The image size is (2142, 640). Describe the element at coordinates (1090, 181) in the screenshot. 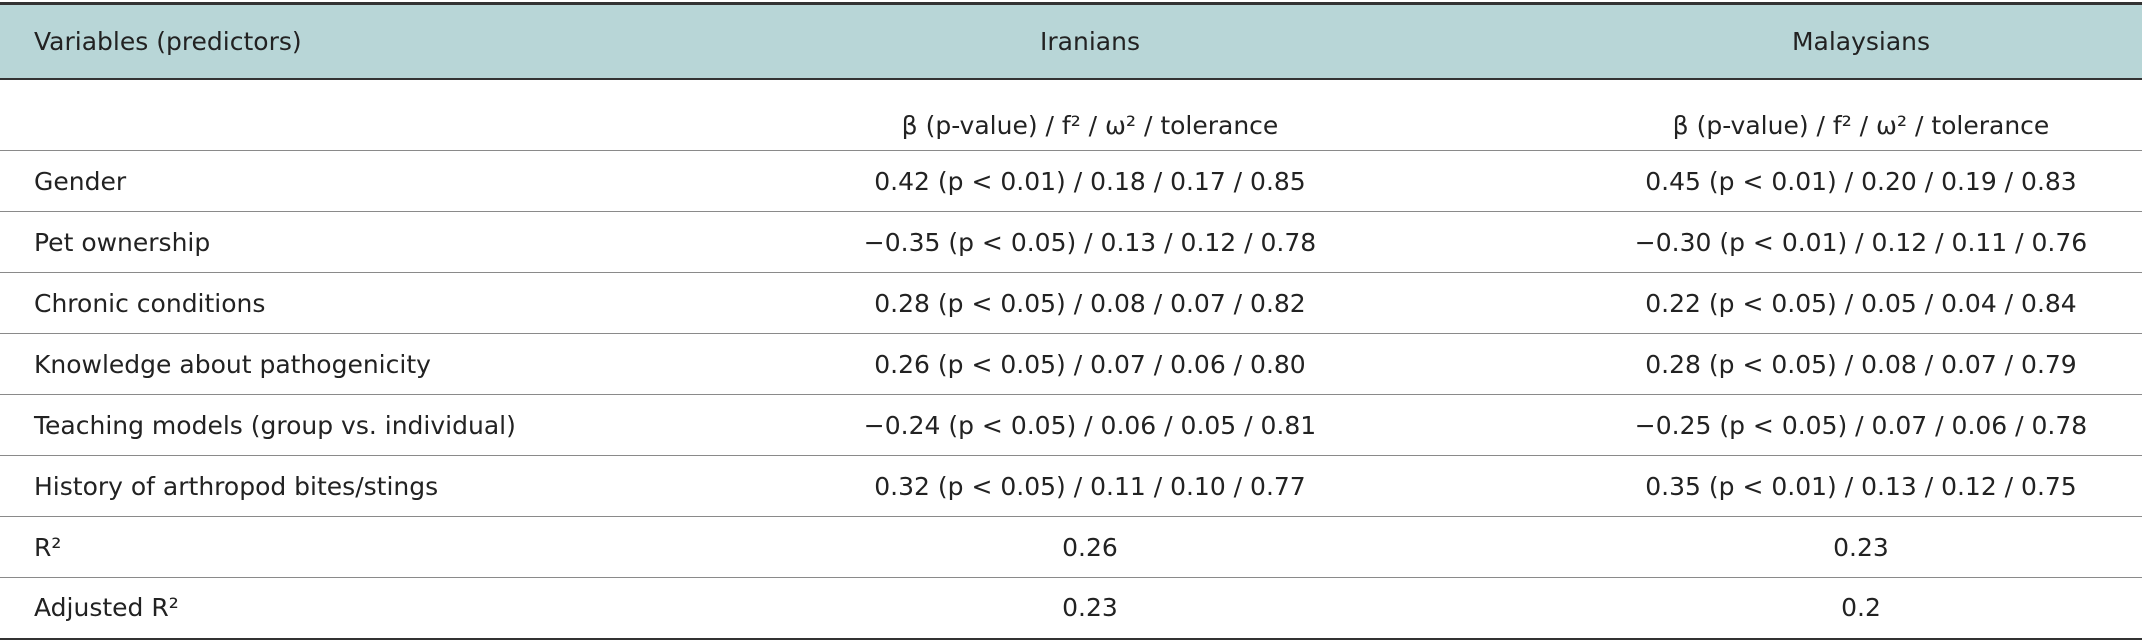

I see `value-cell: 0.42 (p < 0.01) / 0.18 / 0.17 / 0.85` at that location.